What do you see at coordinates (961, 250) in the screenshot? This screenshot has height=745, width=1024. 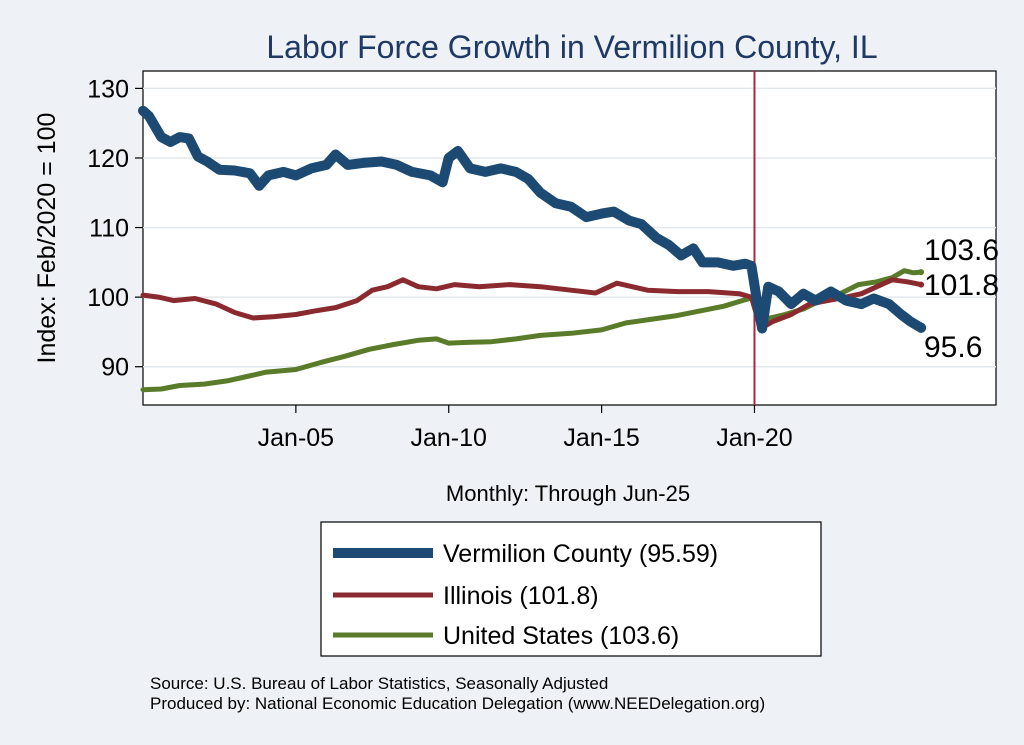 I see `end-label-2: 103.6` at bounding box center [961, 250].